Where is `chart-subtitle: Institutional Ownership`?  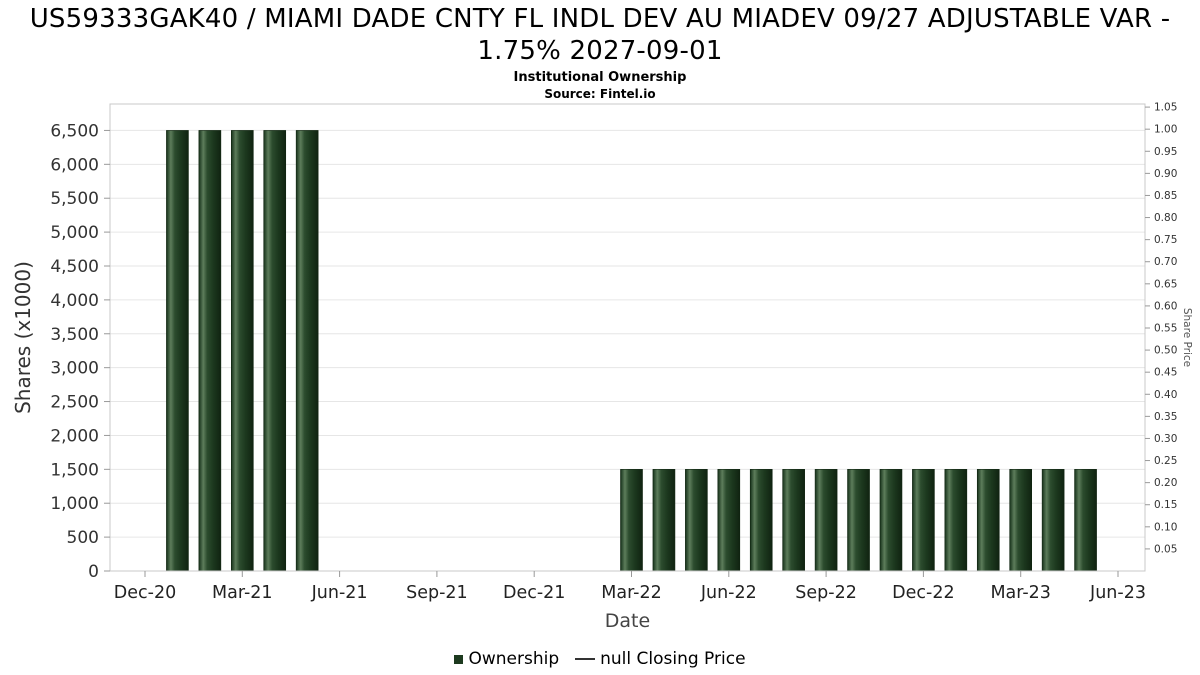 chart-subtitle: Institutional Ownership is located at coordinates (600, 78).